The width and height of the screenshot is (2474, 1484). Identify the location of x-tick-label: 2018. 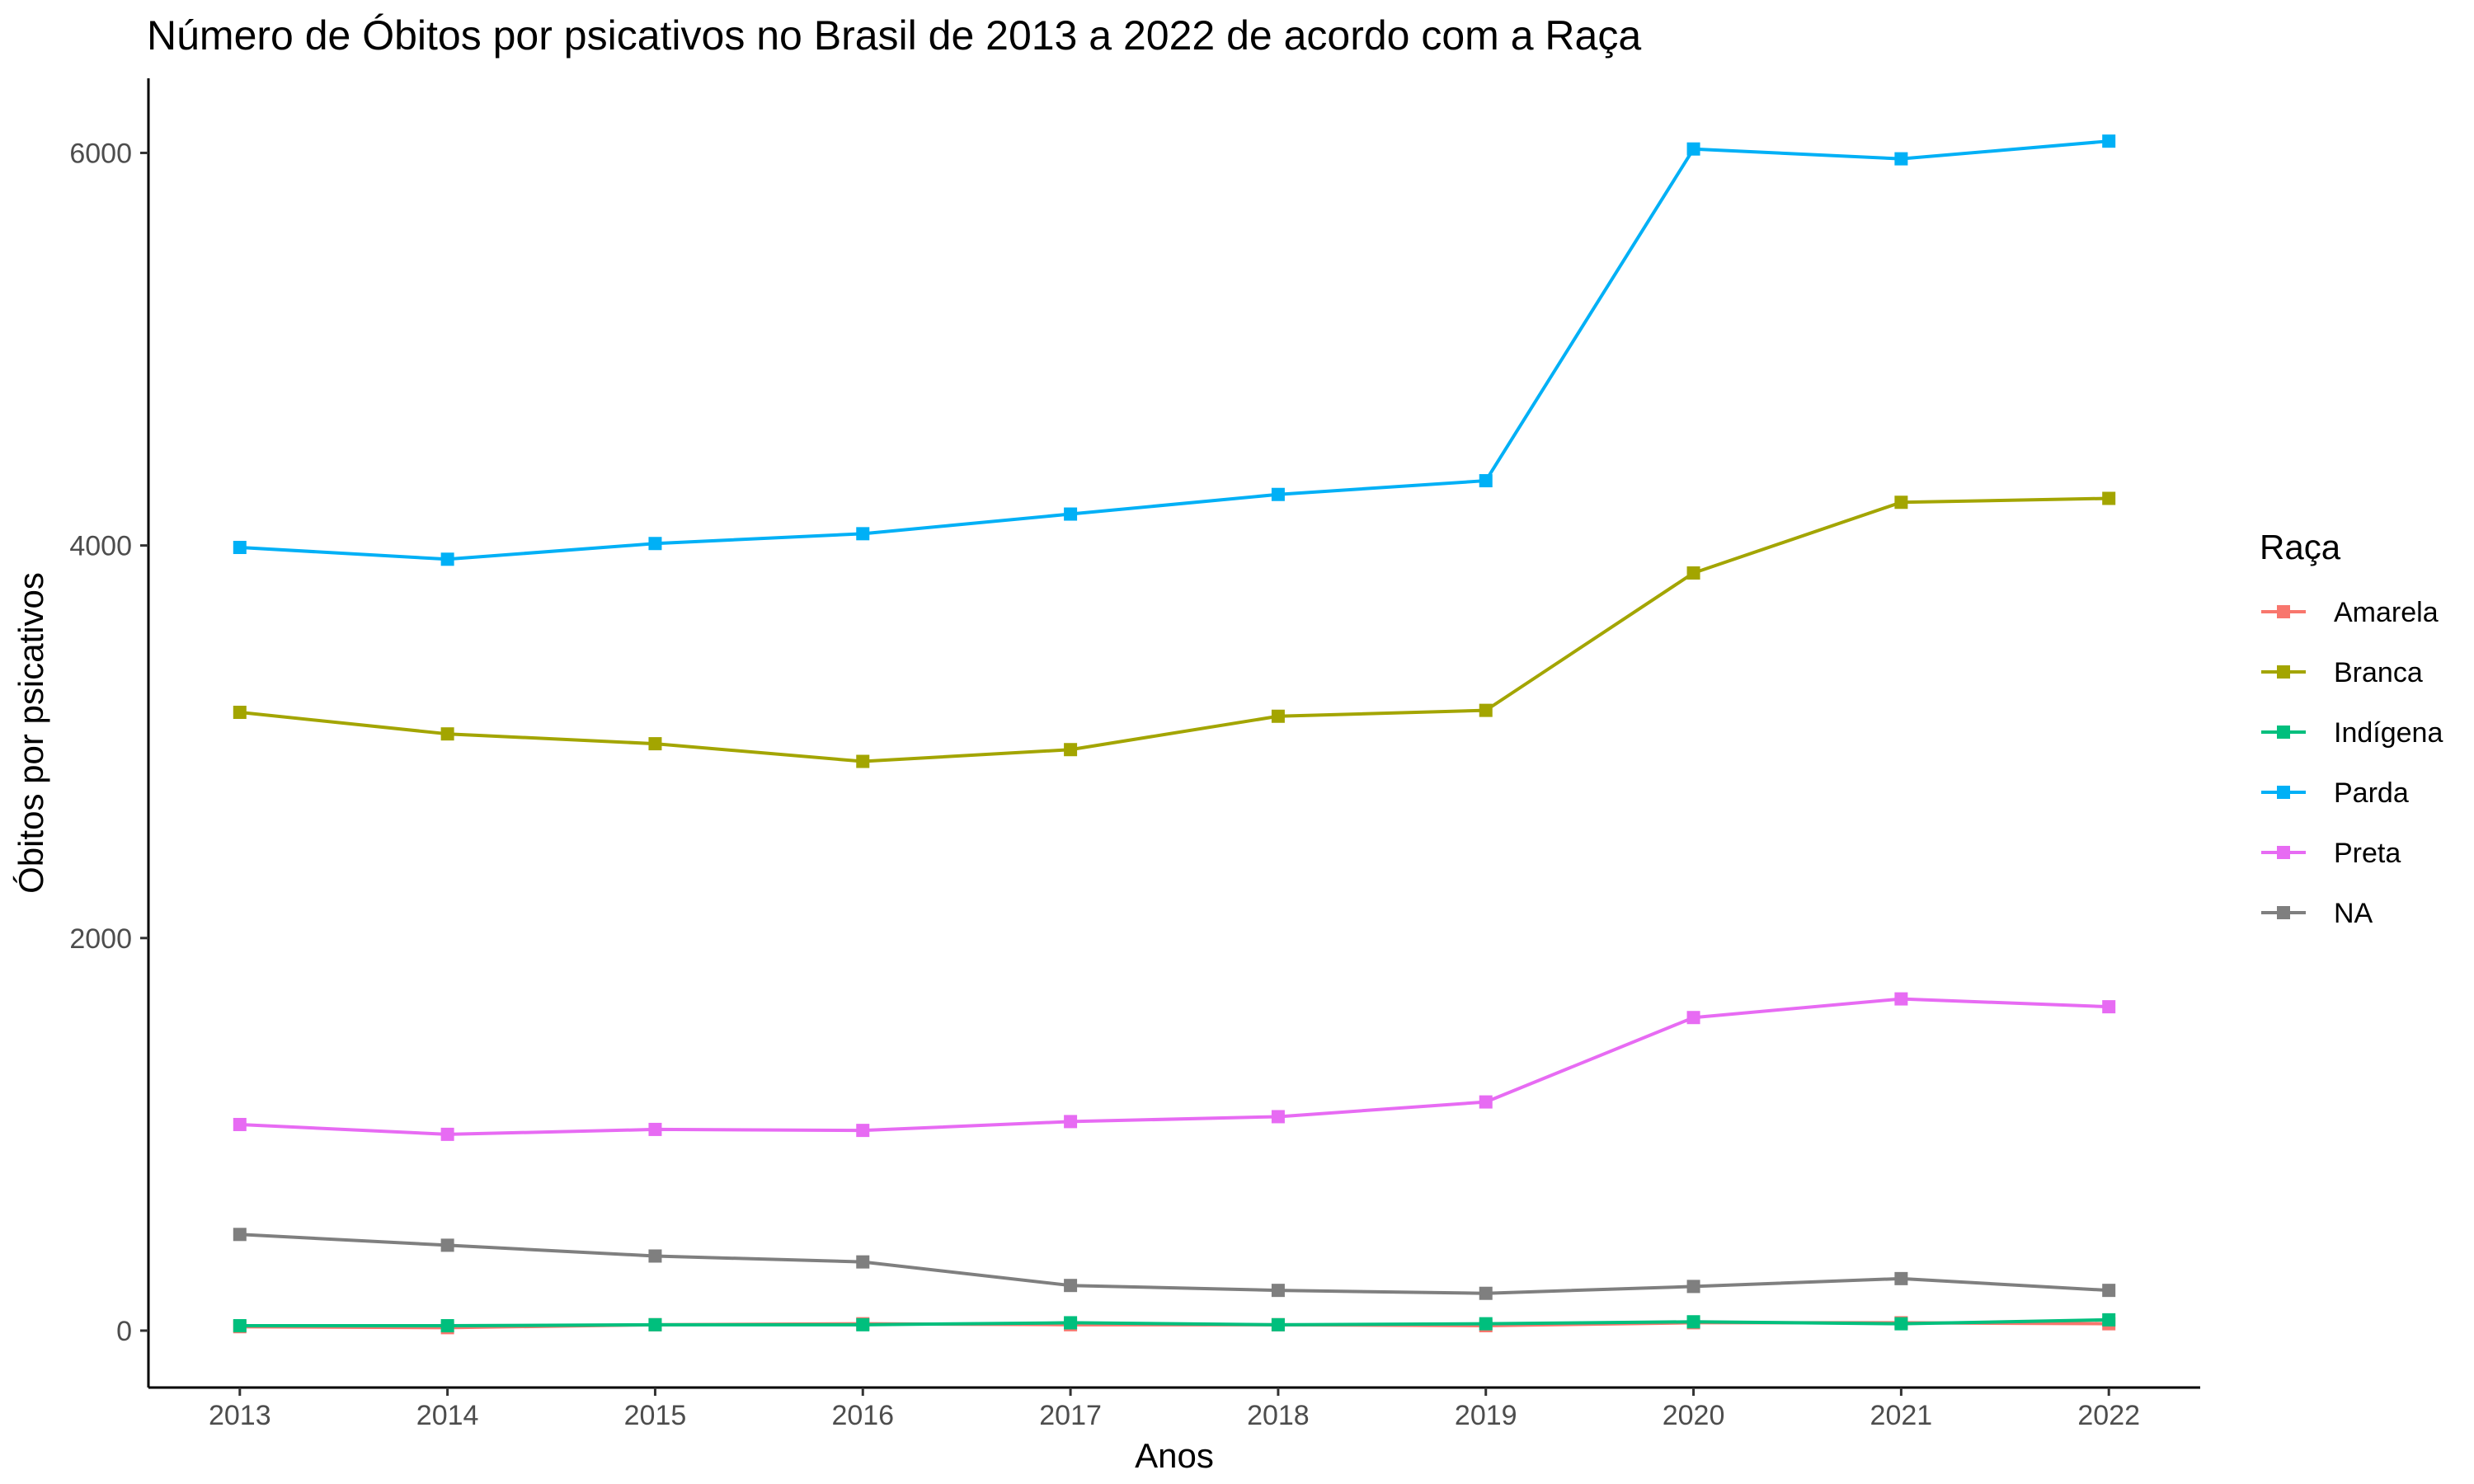
(1278, 1415).